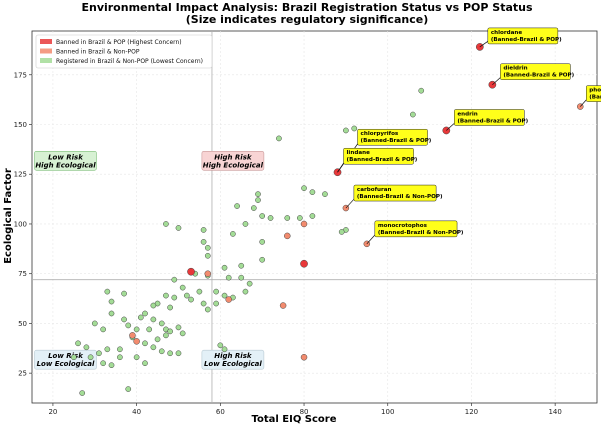 Image resolution: width=601 pixels, height=432 pixels. Describe the element at coordinates (66, 364) in the screenshot. I see `quadrant-label-line2: Low Ecological` at that location.